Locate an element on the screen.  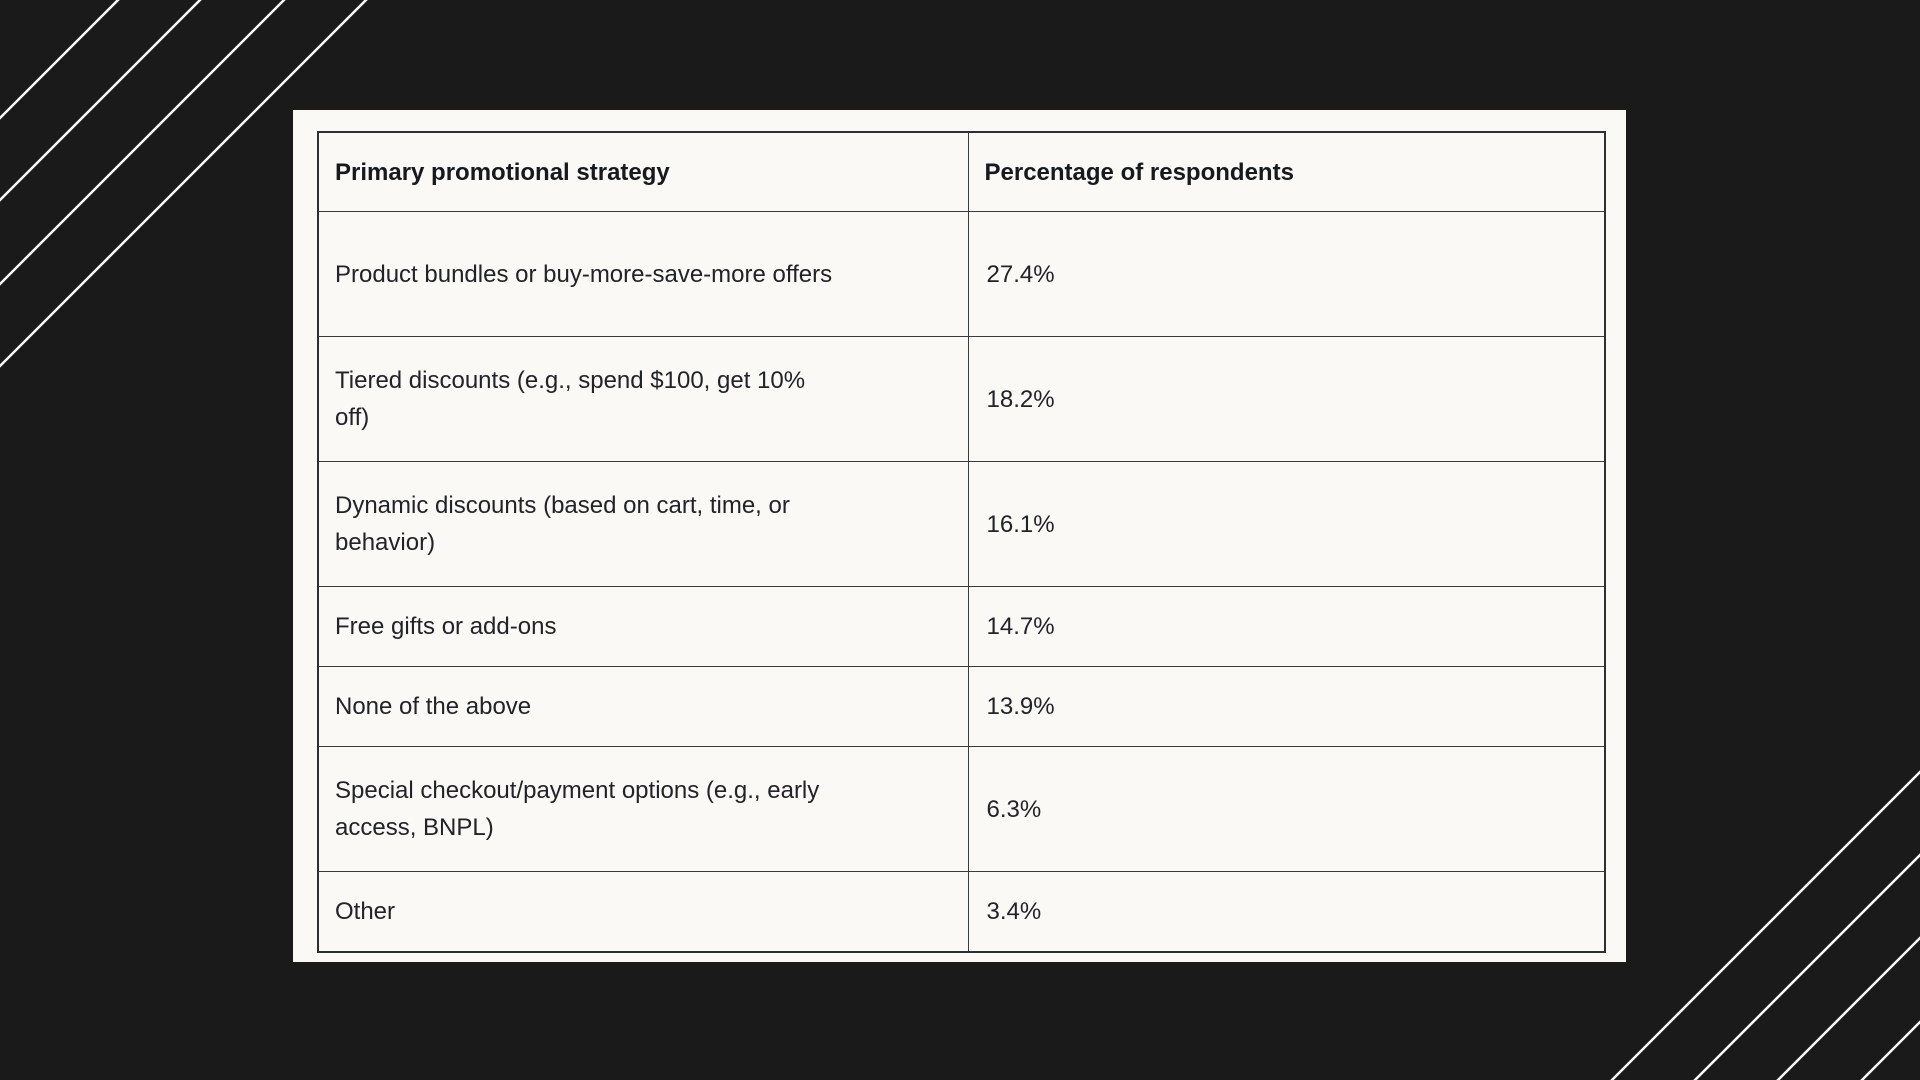
strategy-cell: Other is located at coordinates (643, 911).